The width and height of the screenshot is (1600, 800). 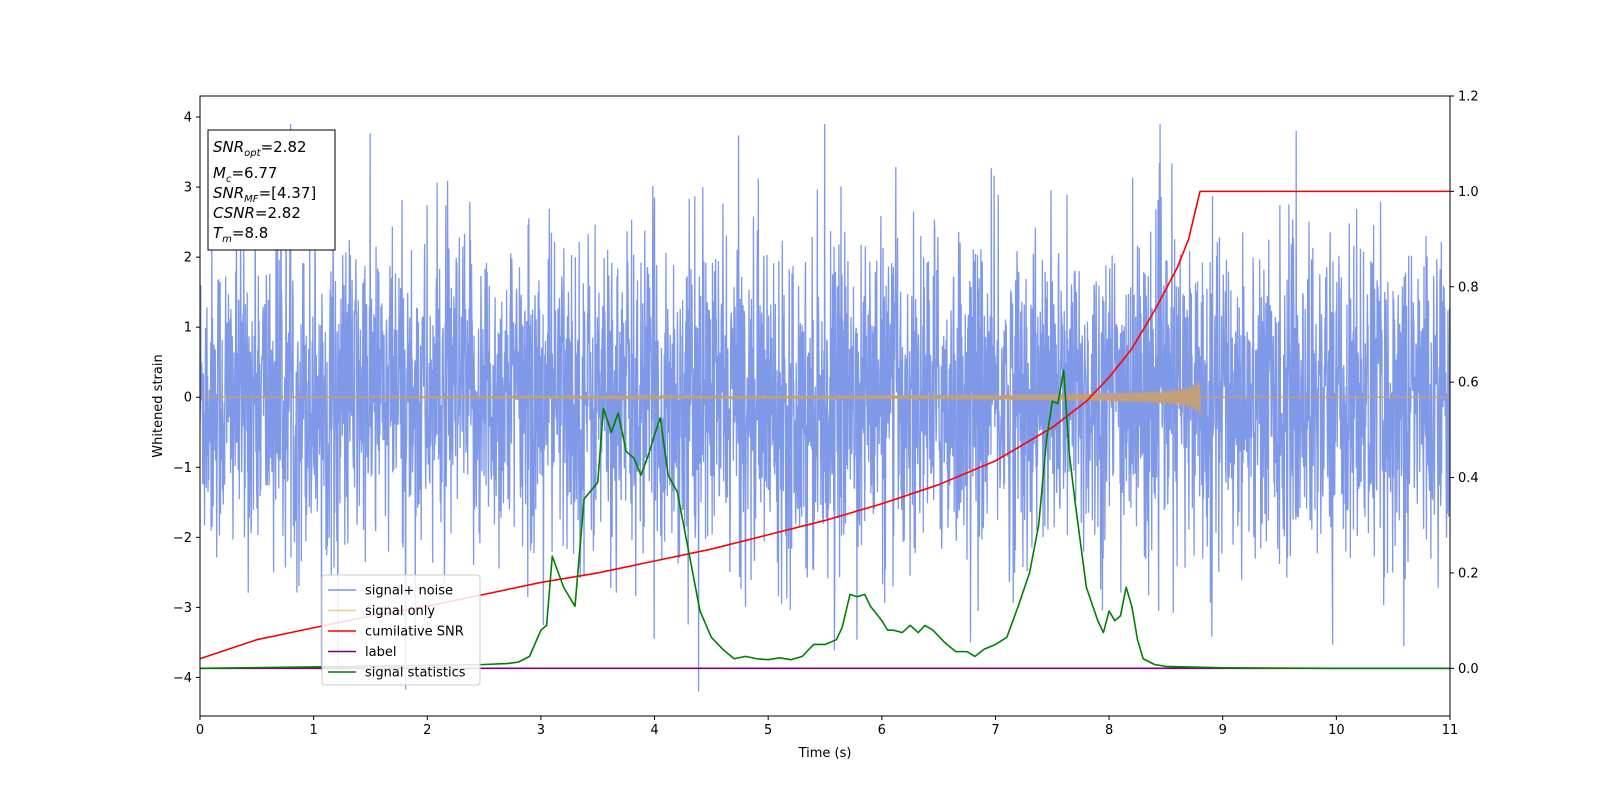 What do you see at coordinates (200, 730) in the screenshot?
I see `x-tick-label: 0` at bounding box center [200, 730].